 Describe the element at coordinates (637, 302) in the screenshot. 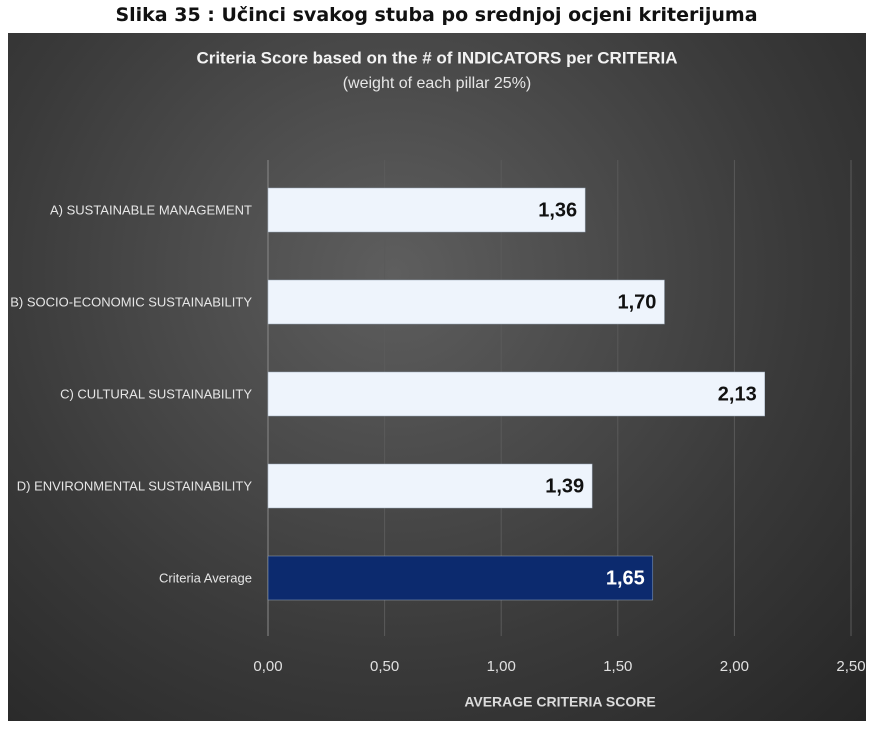

I see `value-label: 1,70` at that location.